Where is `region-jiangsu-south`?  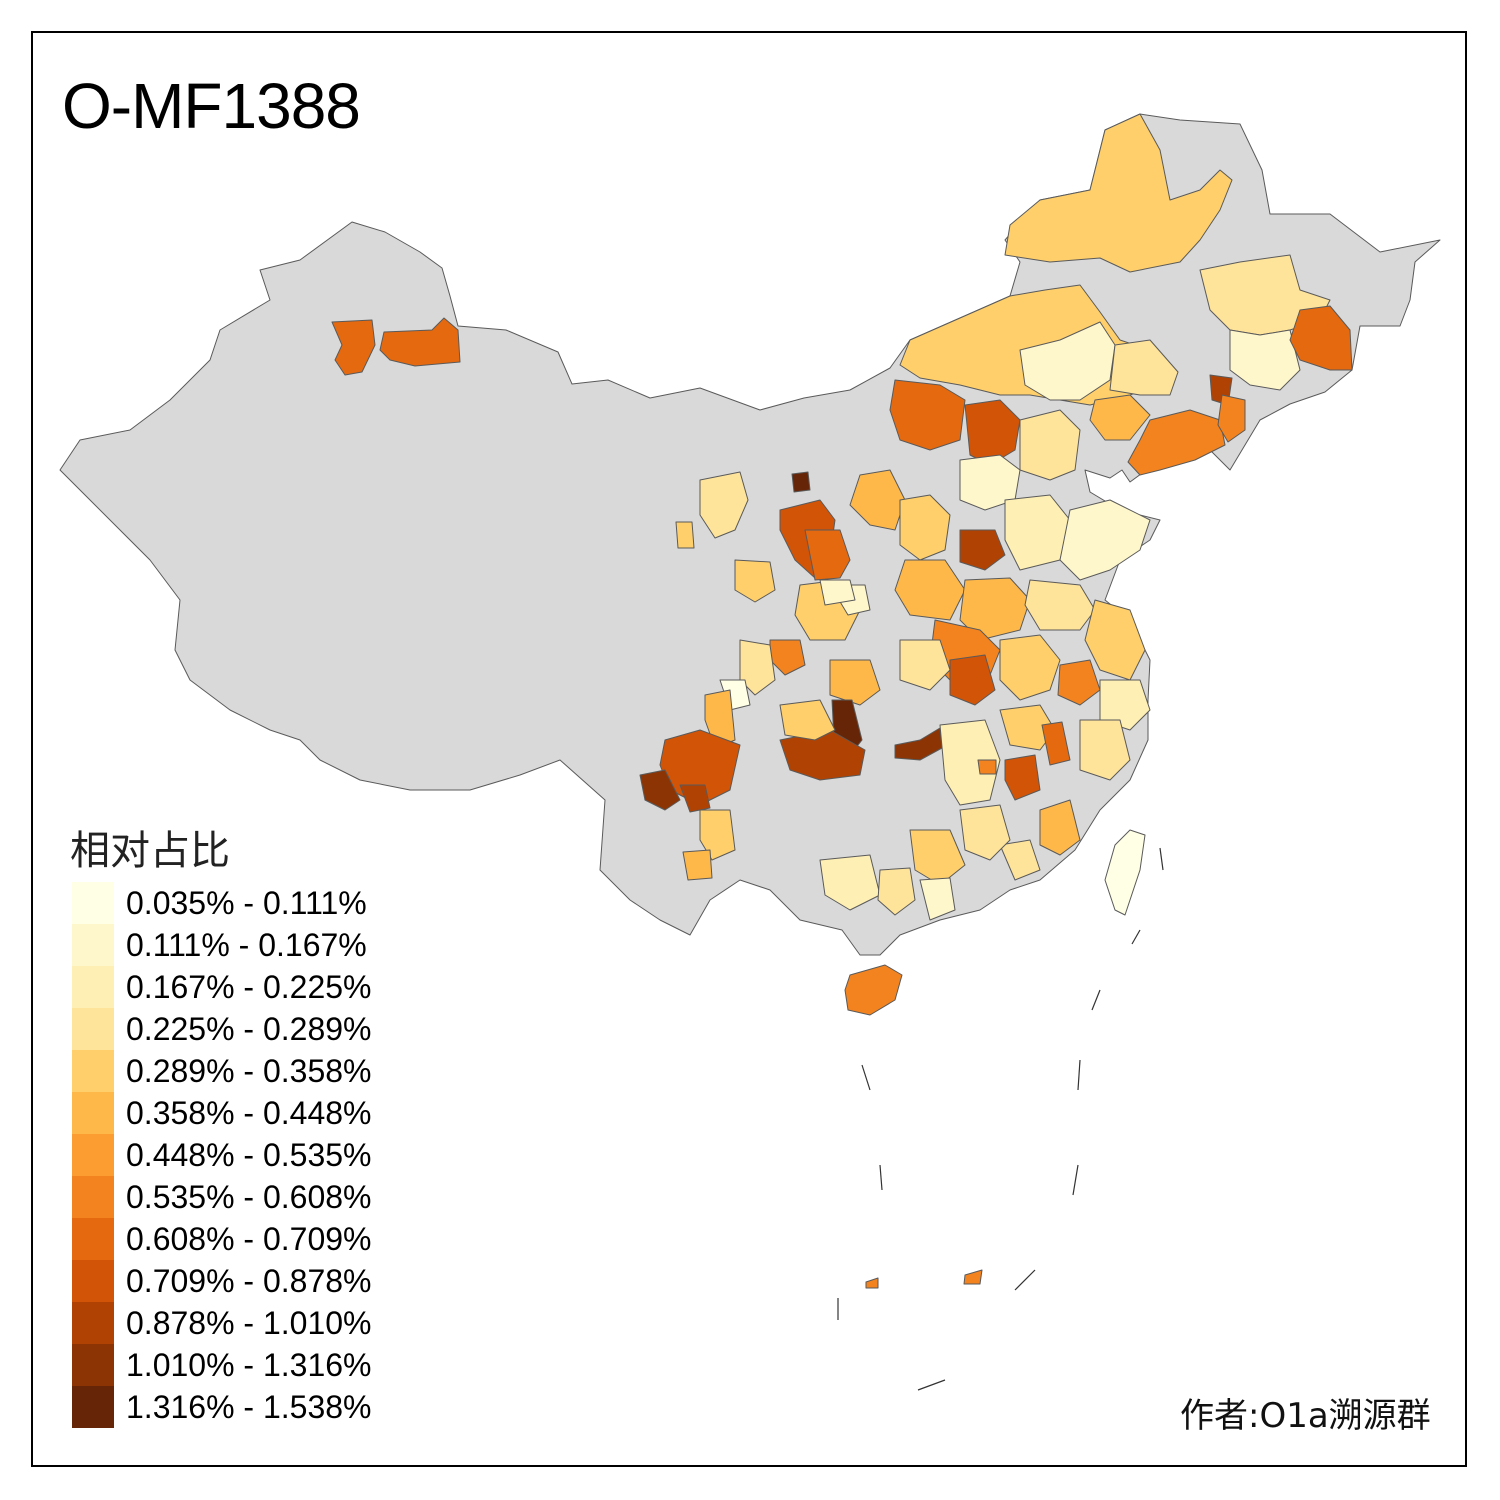
region-jiangsu-south is located at coordinates (1125, 705).